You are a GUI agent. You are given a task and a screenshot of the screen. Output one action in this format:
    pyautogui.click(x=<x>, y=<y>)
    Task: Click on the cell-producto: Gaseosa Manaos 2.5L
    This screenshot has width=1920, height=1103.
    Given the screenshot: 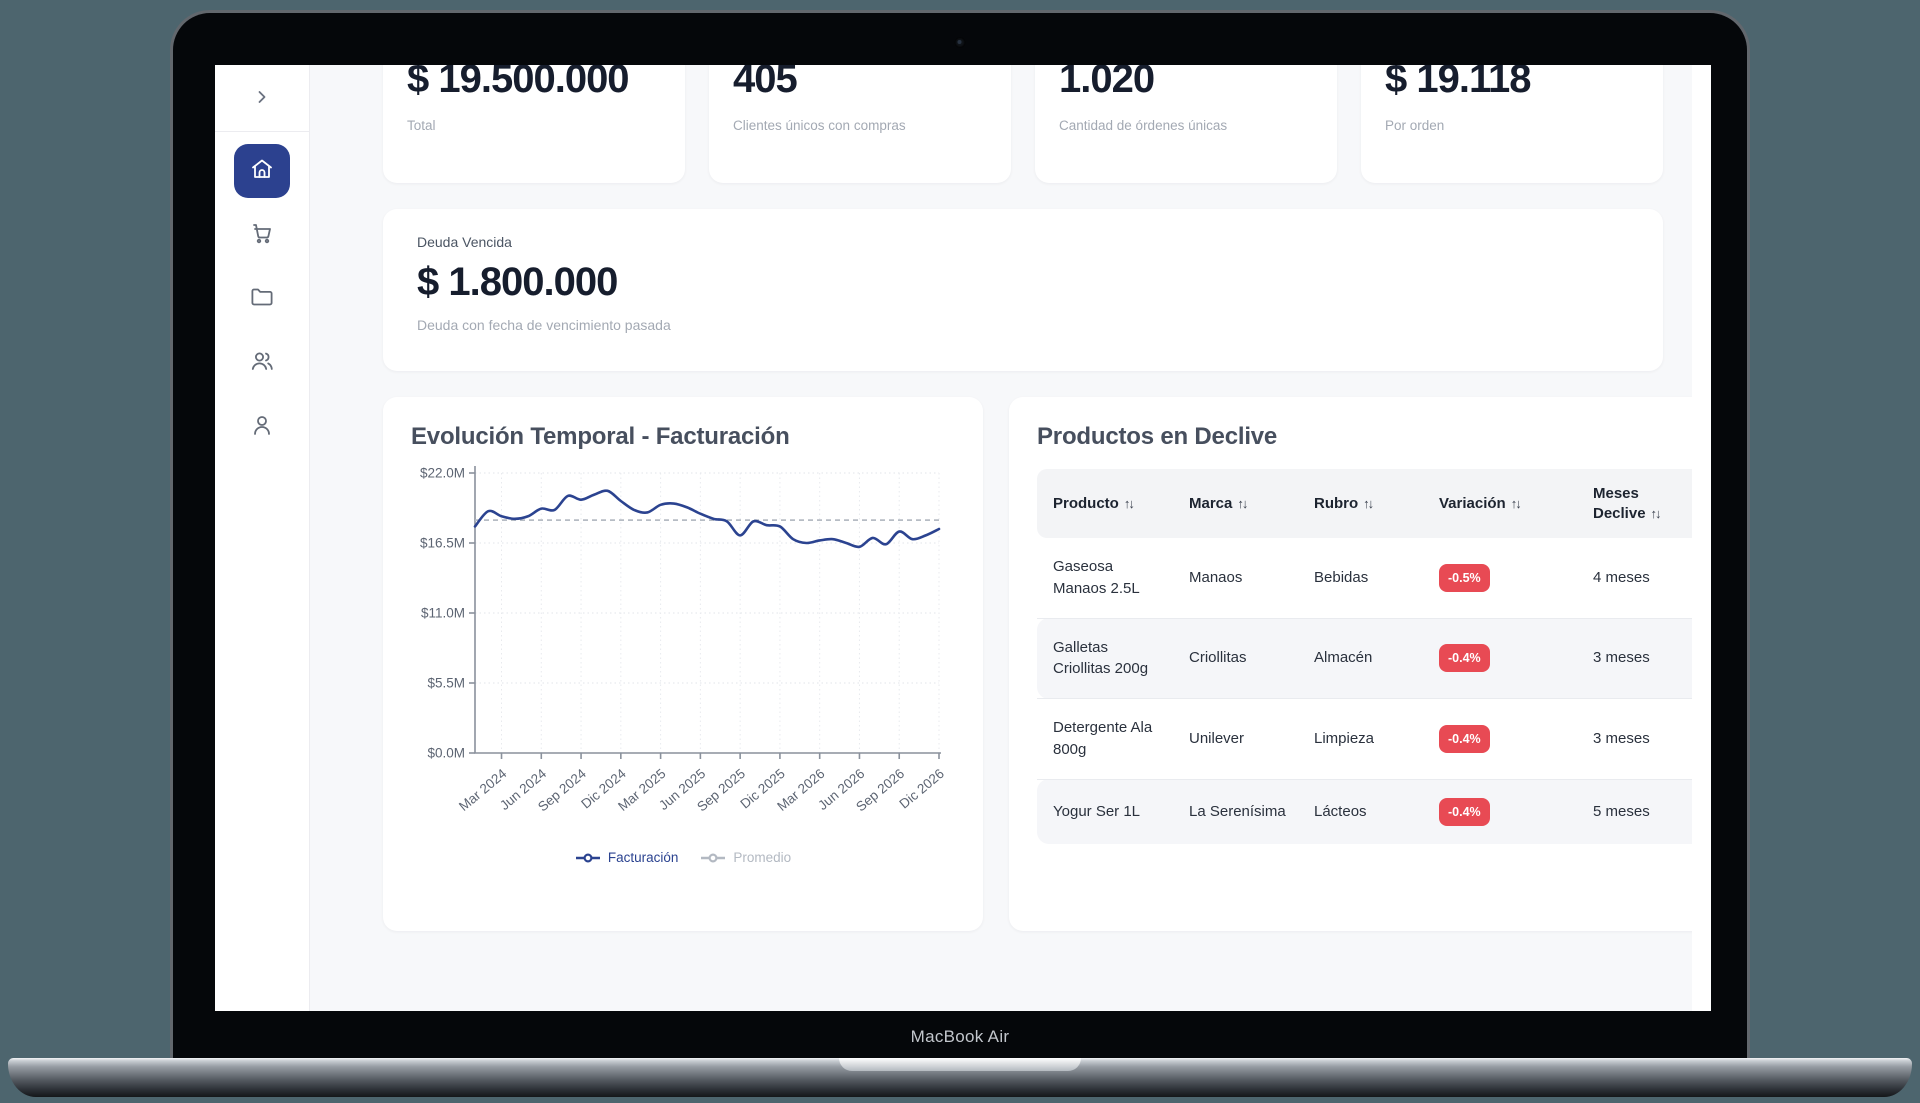 What is the action you would take?
    pyautogui.click(x=1096, y=577)
    